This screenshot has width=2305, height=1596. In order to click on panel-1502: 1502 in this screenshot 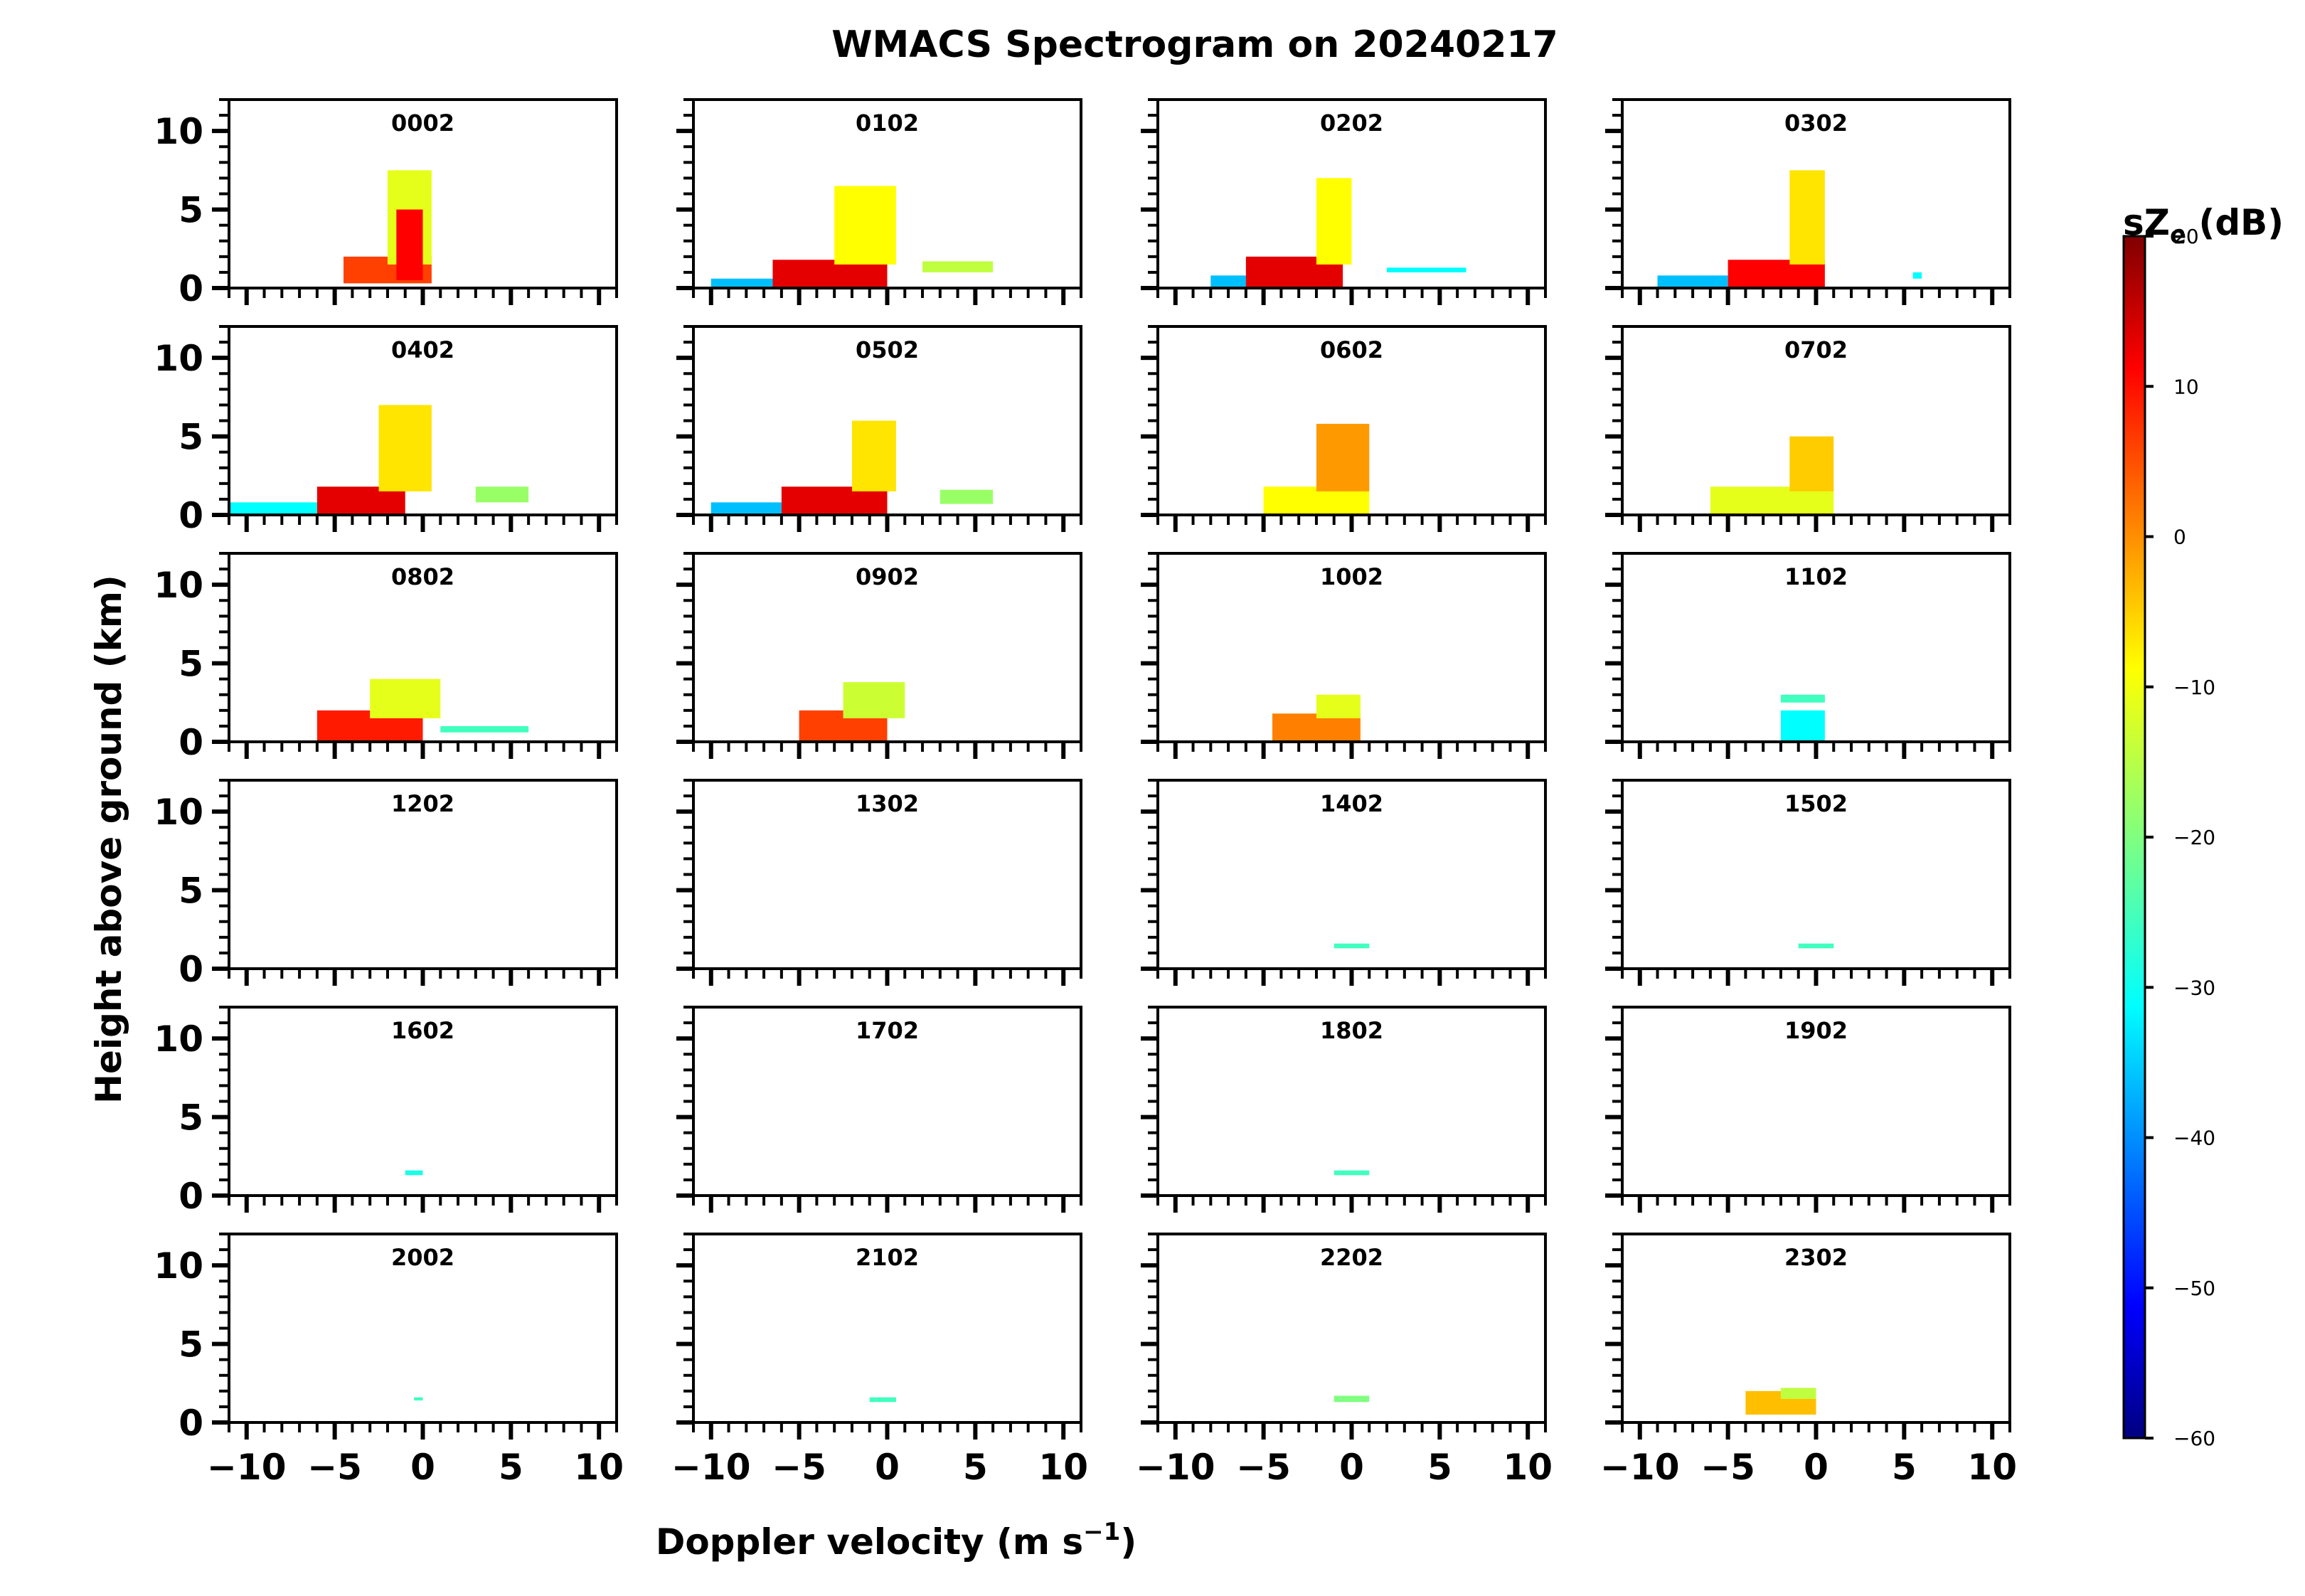, I will do `click(1808, 882)`.